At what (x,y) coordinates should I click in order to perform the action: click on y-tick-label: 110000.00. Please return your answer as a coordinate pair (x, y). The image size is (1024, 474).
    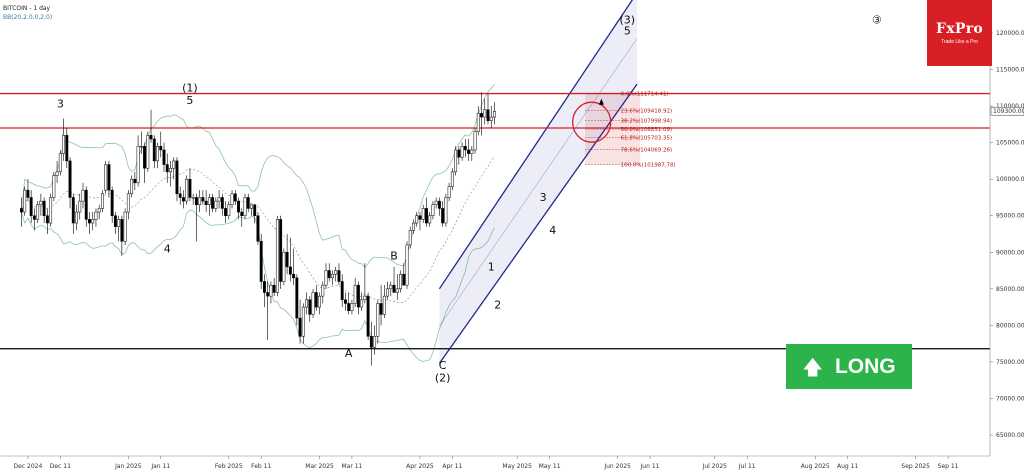
    Looking at the image, I should click on (1010, 106).